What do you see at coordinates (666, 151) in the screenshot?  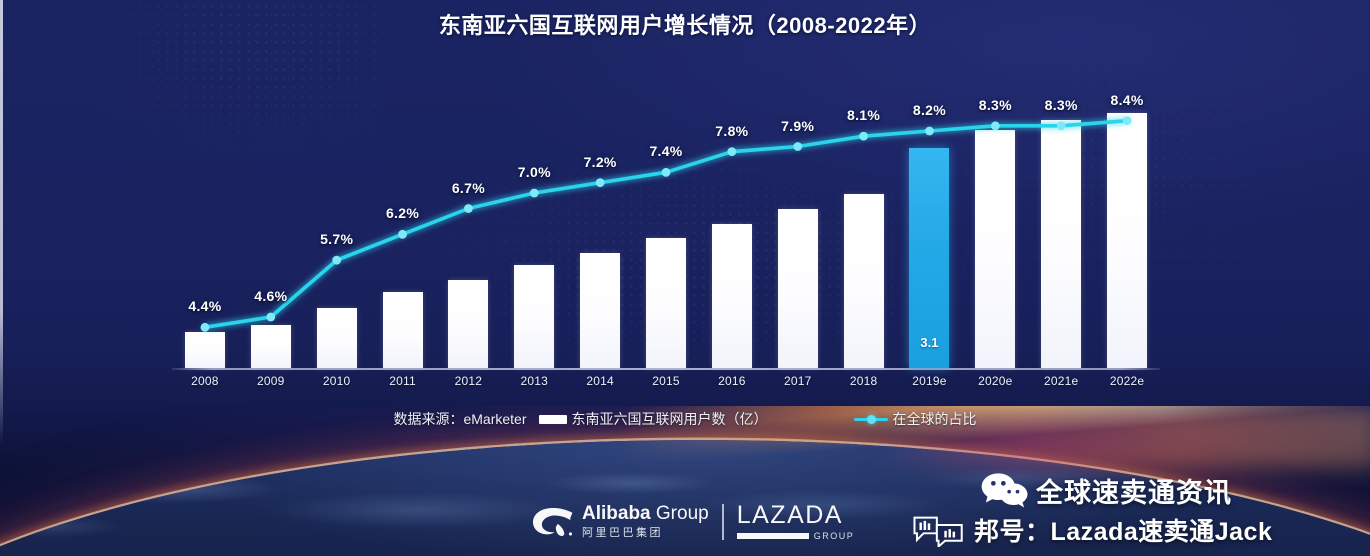 I see `percentage-label: 7.4%` at bounding box center [666, 151].